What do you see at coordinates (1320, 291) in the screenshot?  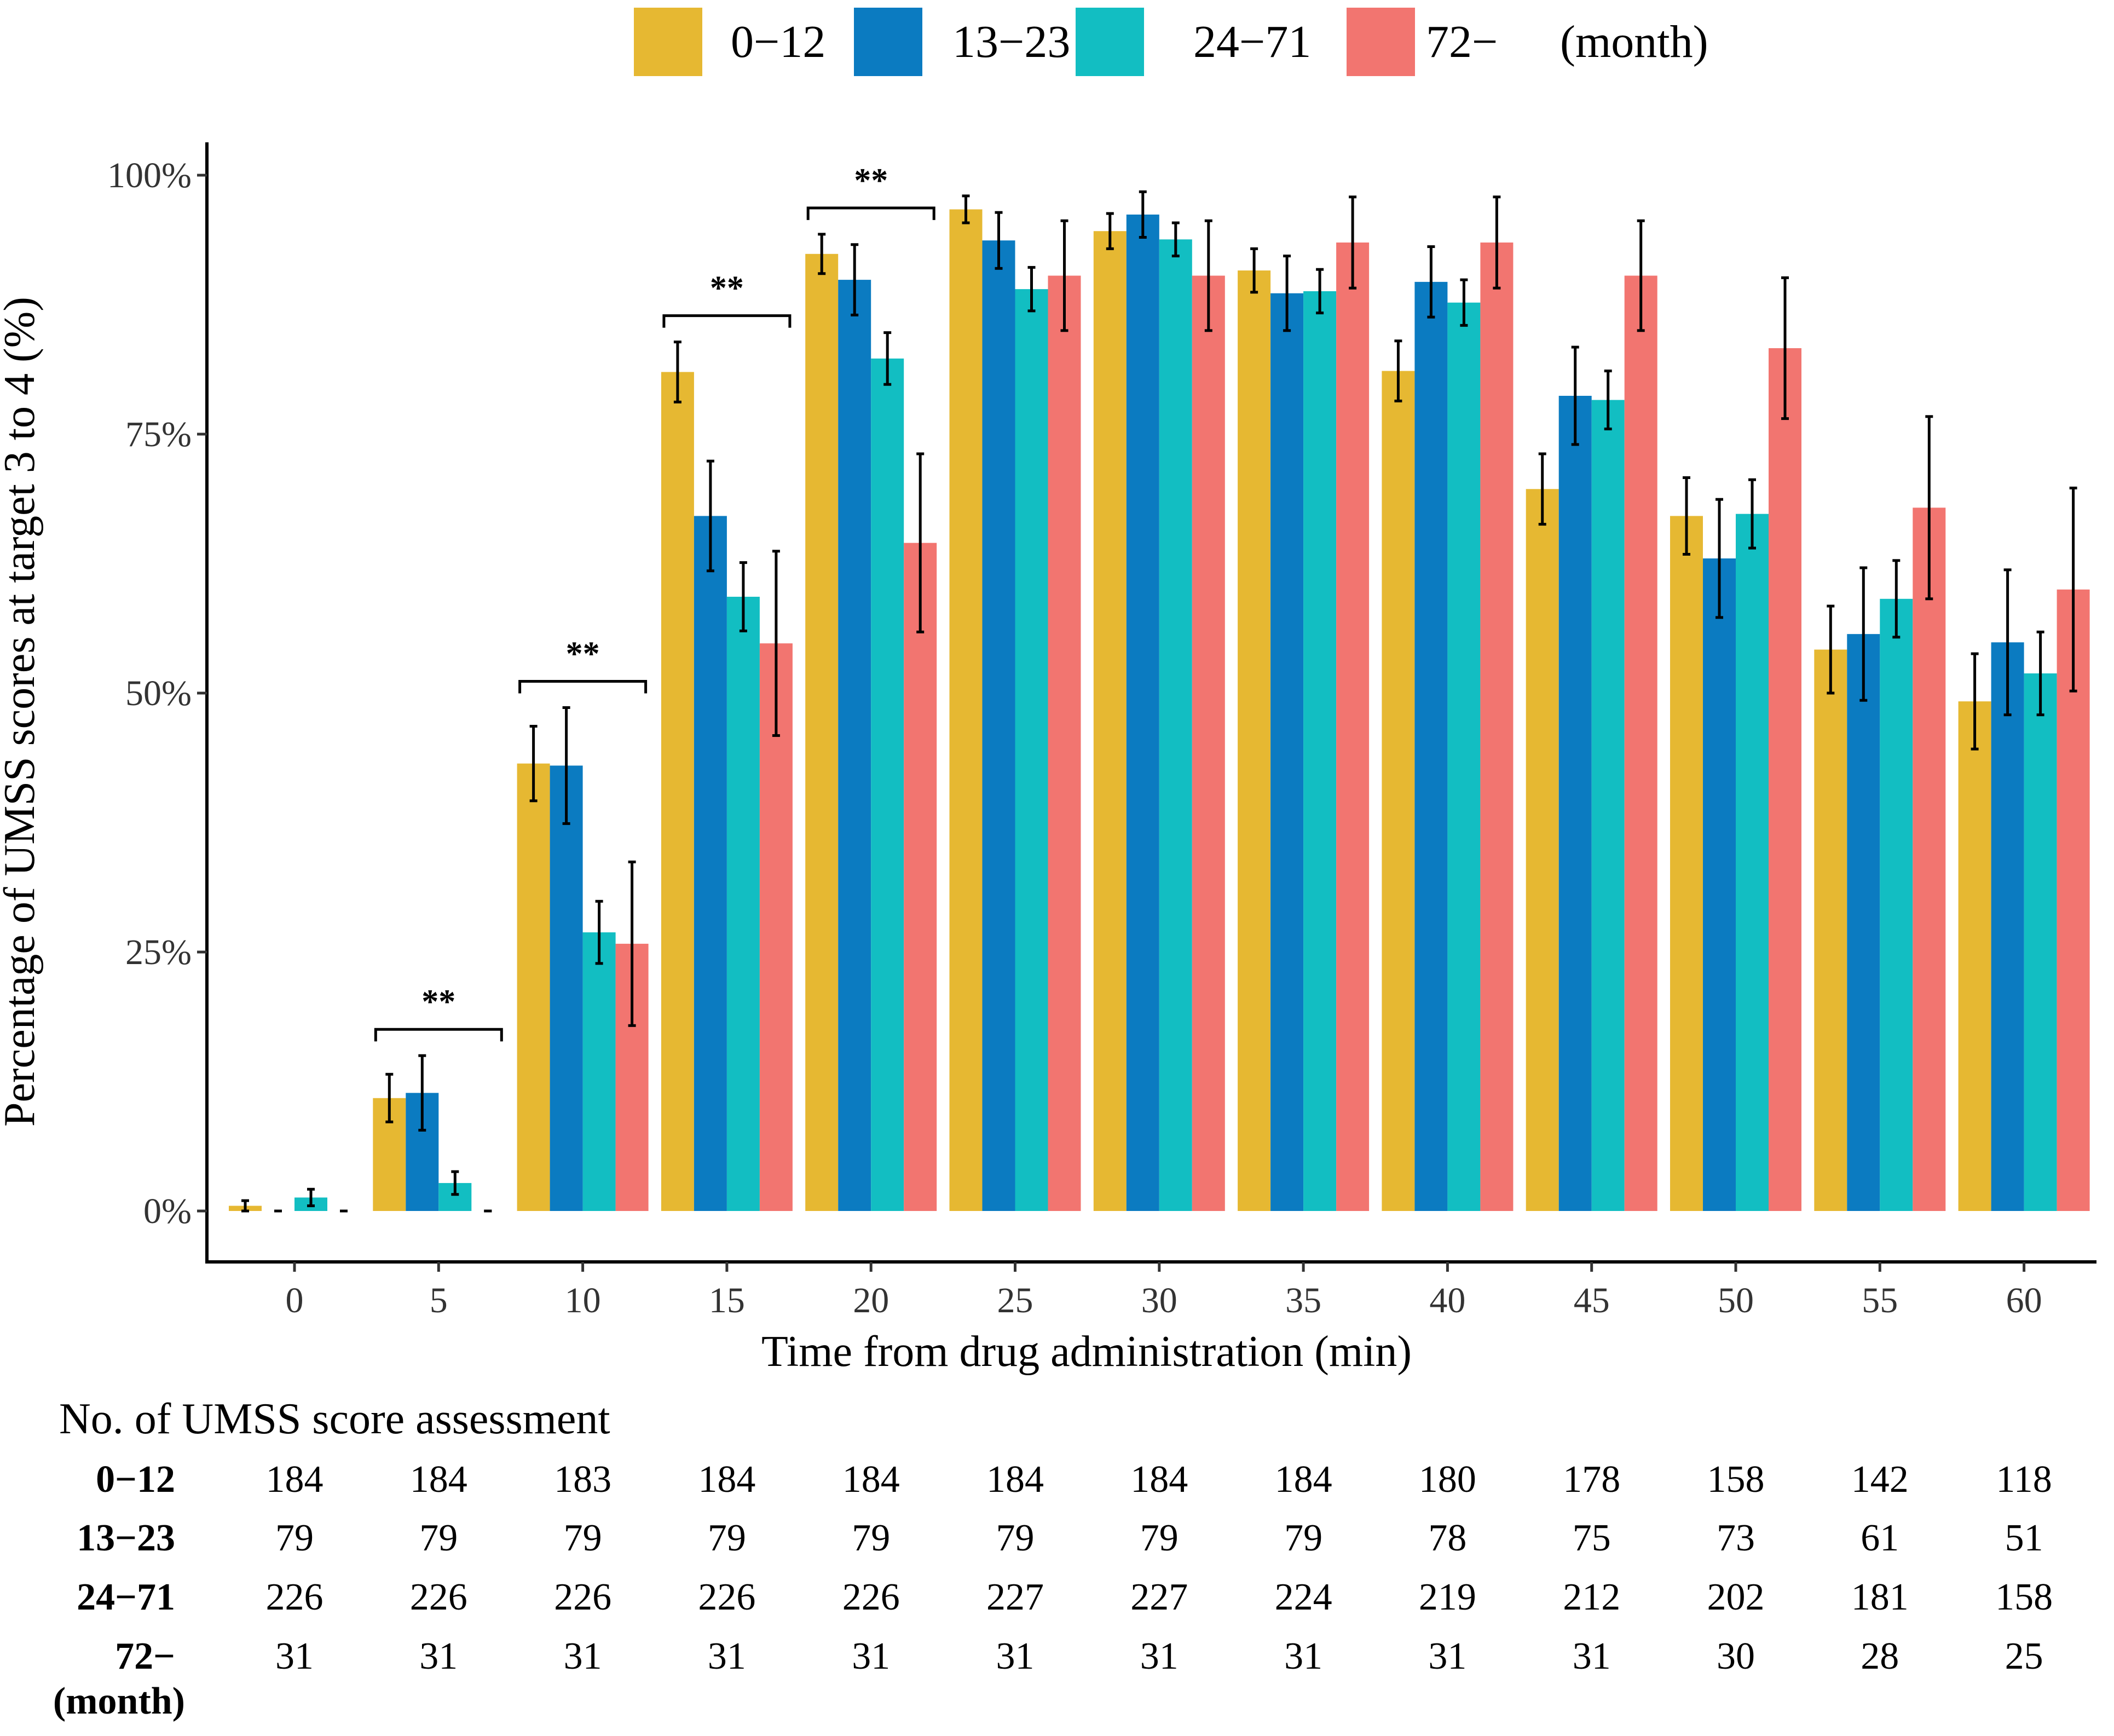 I see `error-bar-24−71-35` at bounding box center [1320, 291].